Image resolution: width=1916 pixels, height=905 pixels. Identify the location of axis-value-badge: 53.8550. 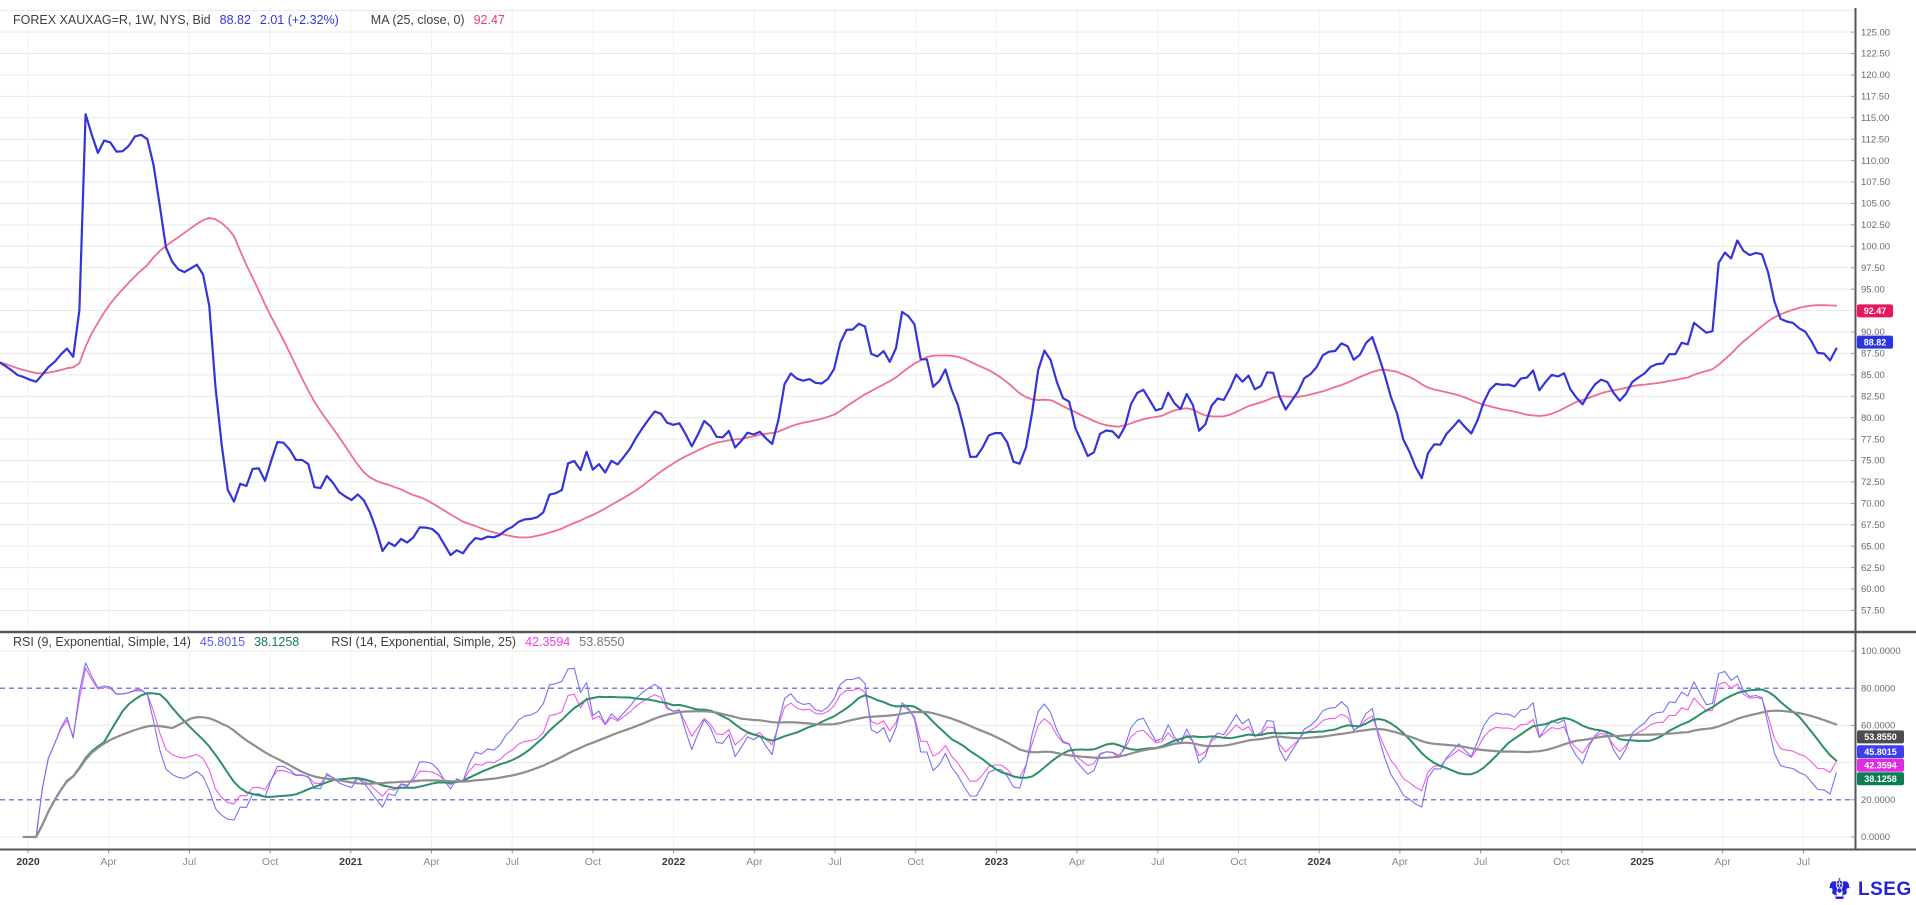
(1880, 737).